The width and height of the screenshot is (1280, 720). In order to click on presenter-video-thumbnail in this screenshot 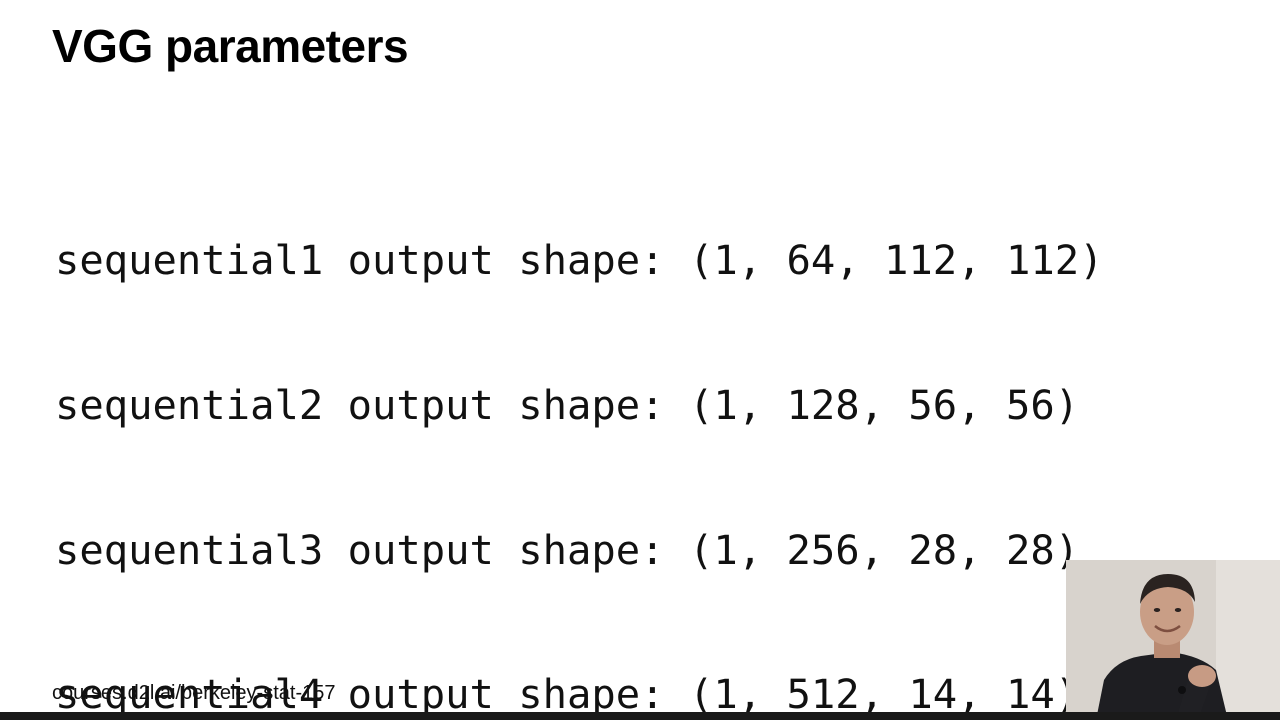, I will do `click(1173, 640)`.